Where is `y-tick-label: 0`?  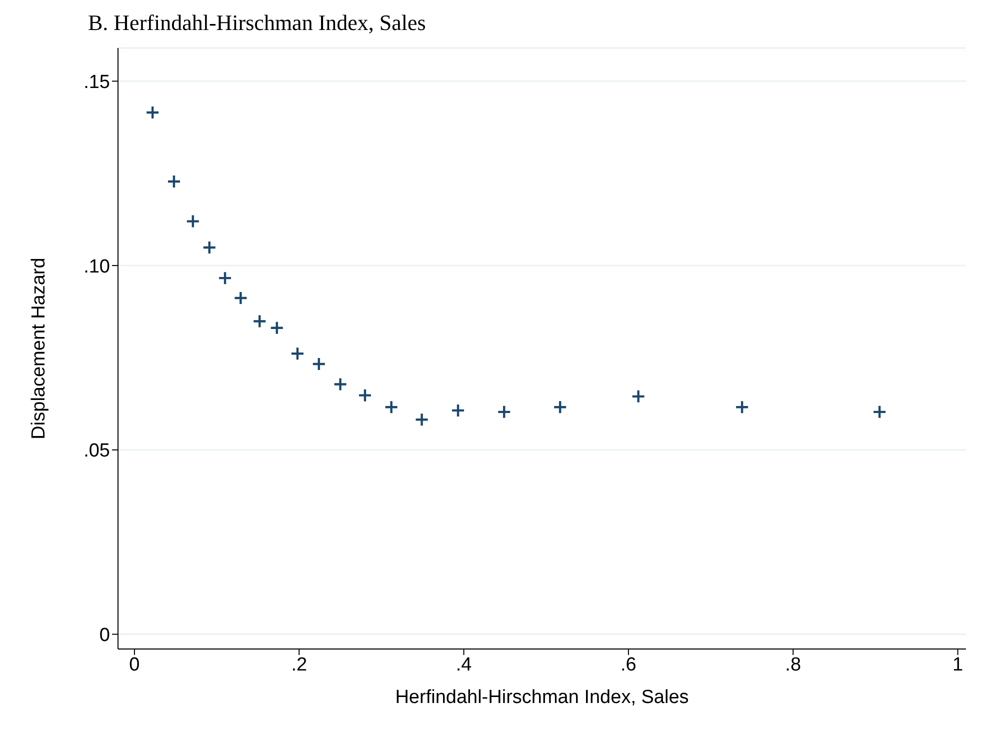
y-tick-label: 0 is located at coordinates (104, 635).